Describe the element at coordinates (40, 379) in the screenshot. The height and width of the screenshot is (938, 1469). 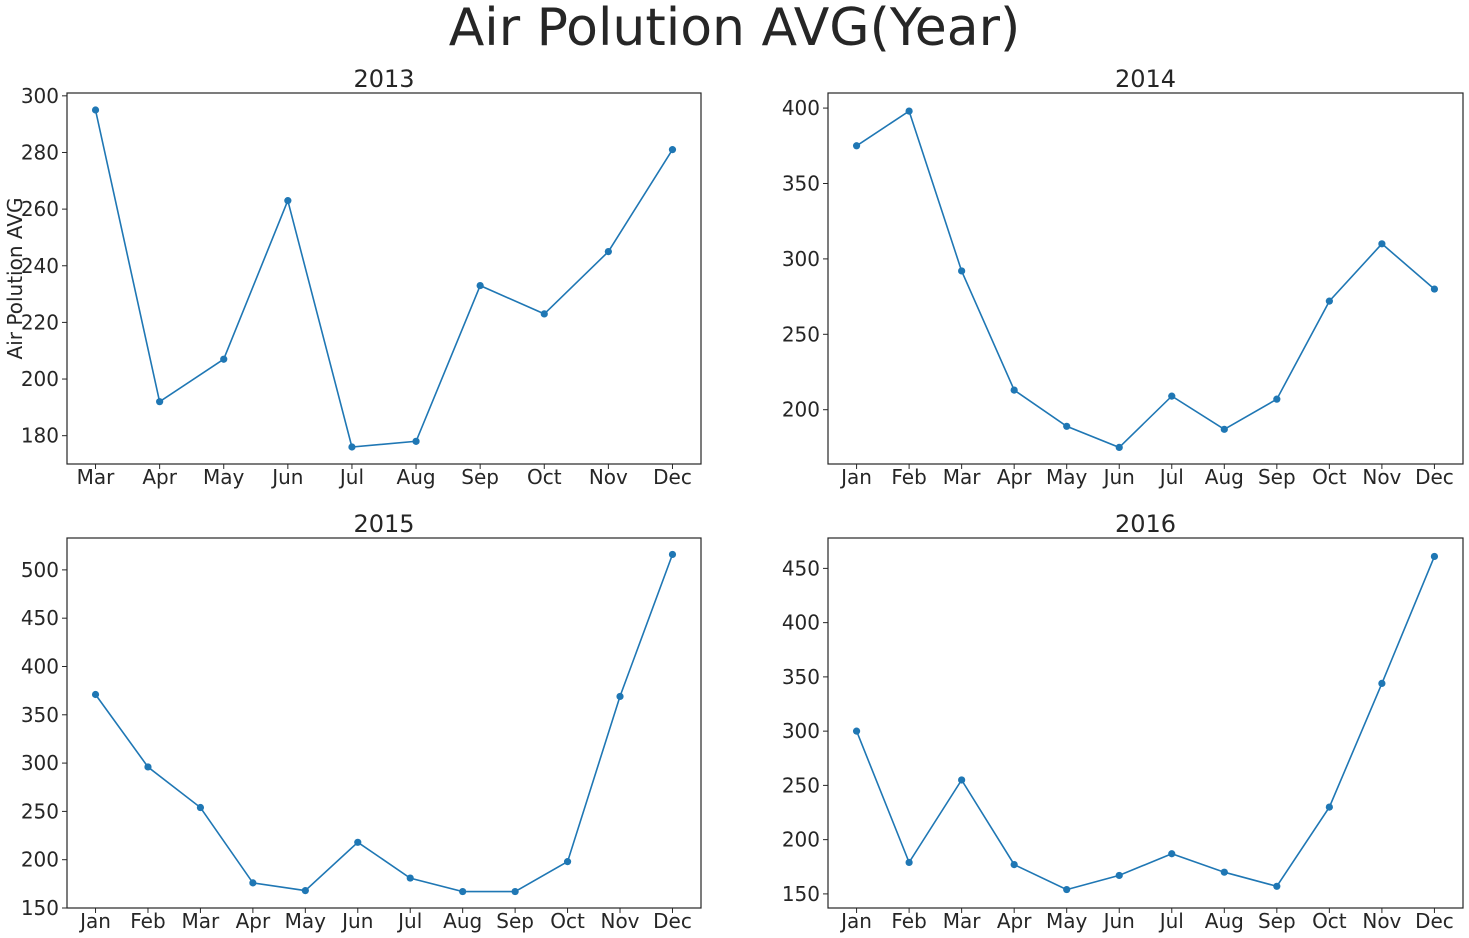
I see `y-tick-label: 200` at that location.